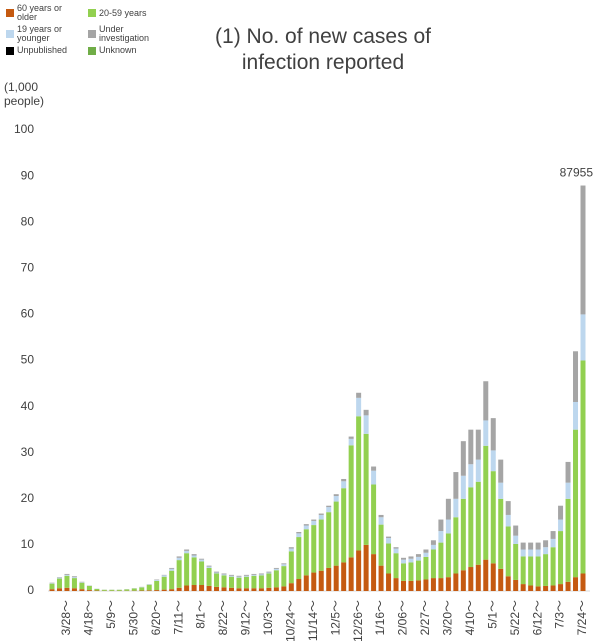 This screenshot has height=641, width=593. What do you see at coordinates (133, 617) in the screenshot?
I see `x-tick-label: 5/30～` at bounding box center [133, 617].